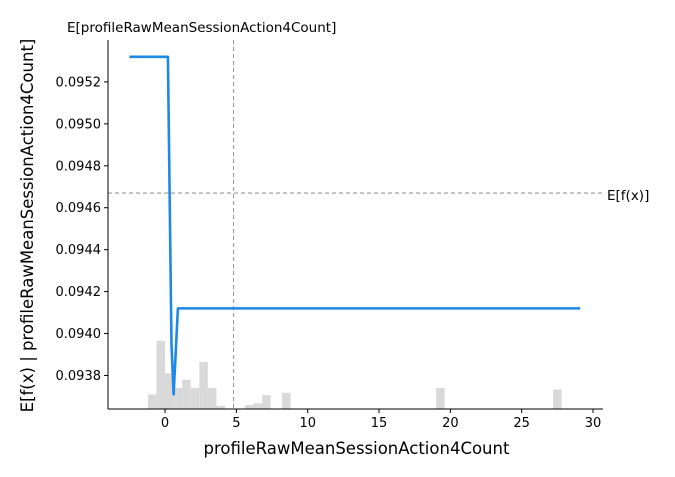 This screenshot has height=477, width=675. What do you see at coordinates (521, 423) in the screenshot?
I see `x-tick-label: 25` at bounding box center [521, 423].